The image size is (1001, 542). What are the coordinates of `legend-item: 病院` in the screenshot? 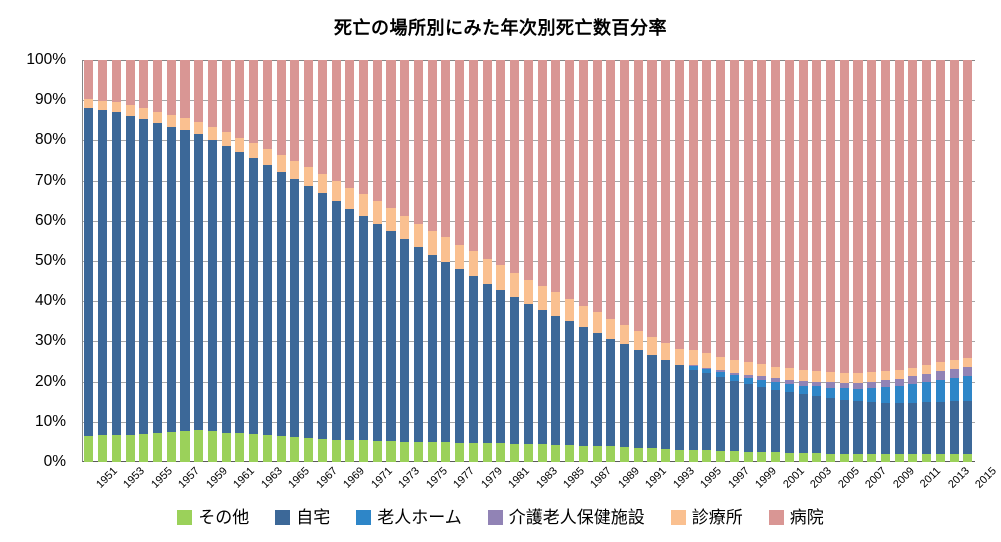 It's located at (796, 517).